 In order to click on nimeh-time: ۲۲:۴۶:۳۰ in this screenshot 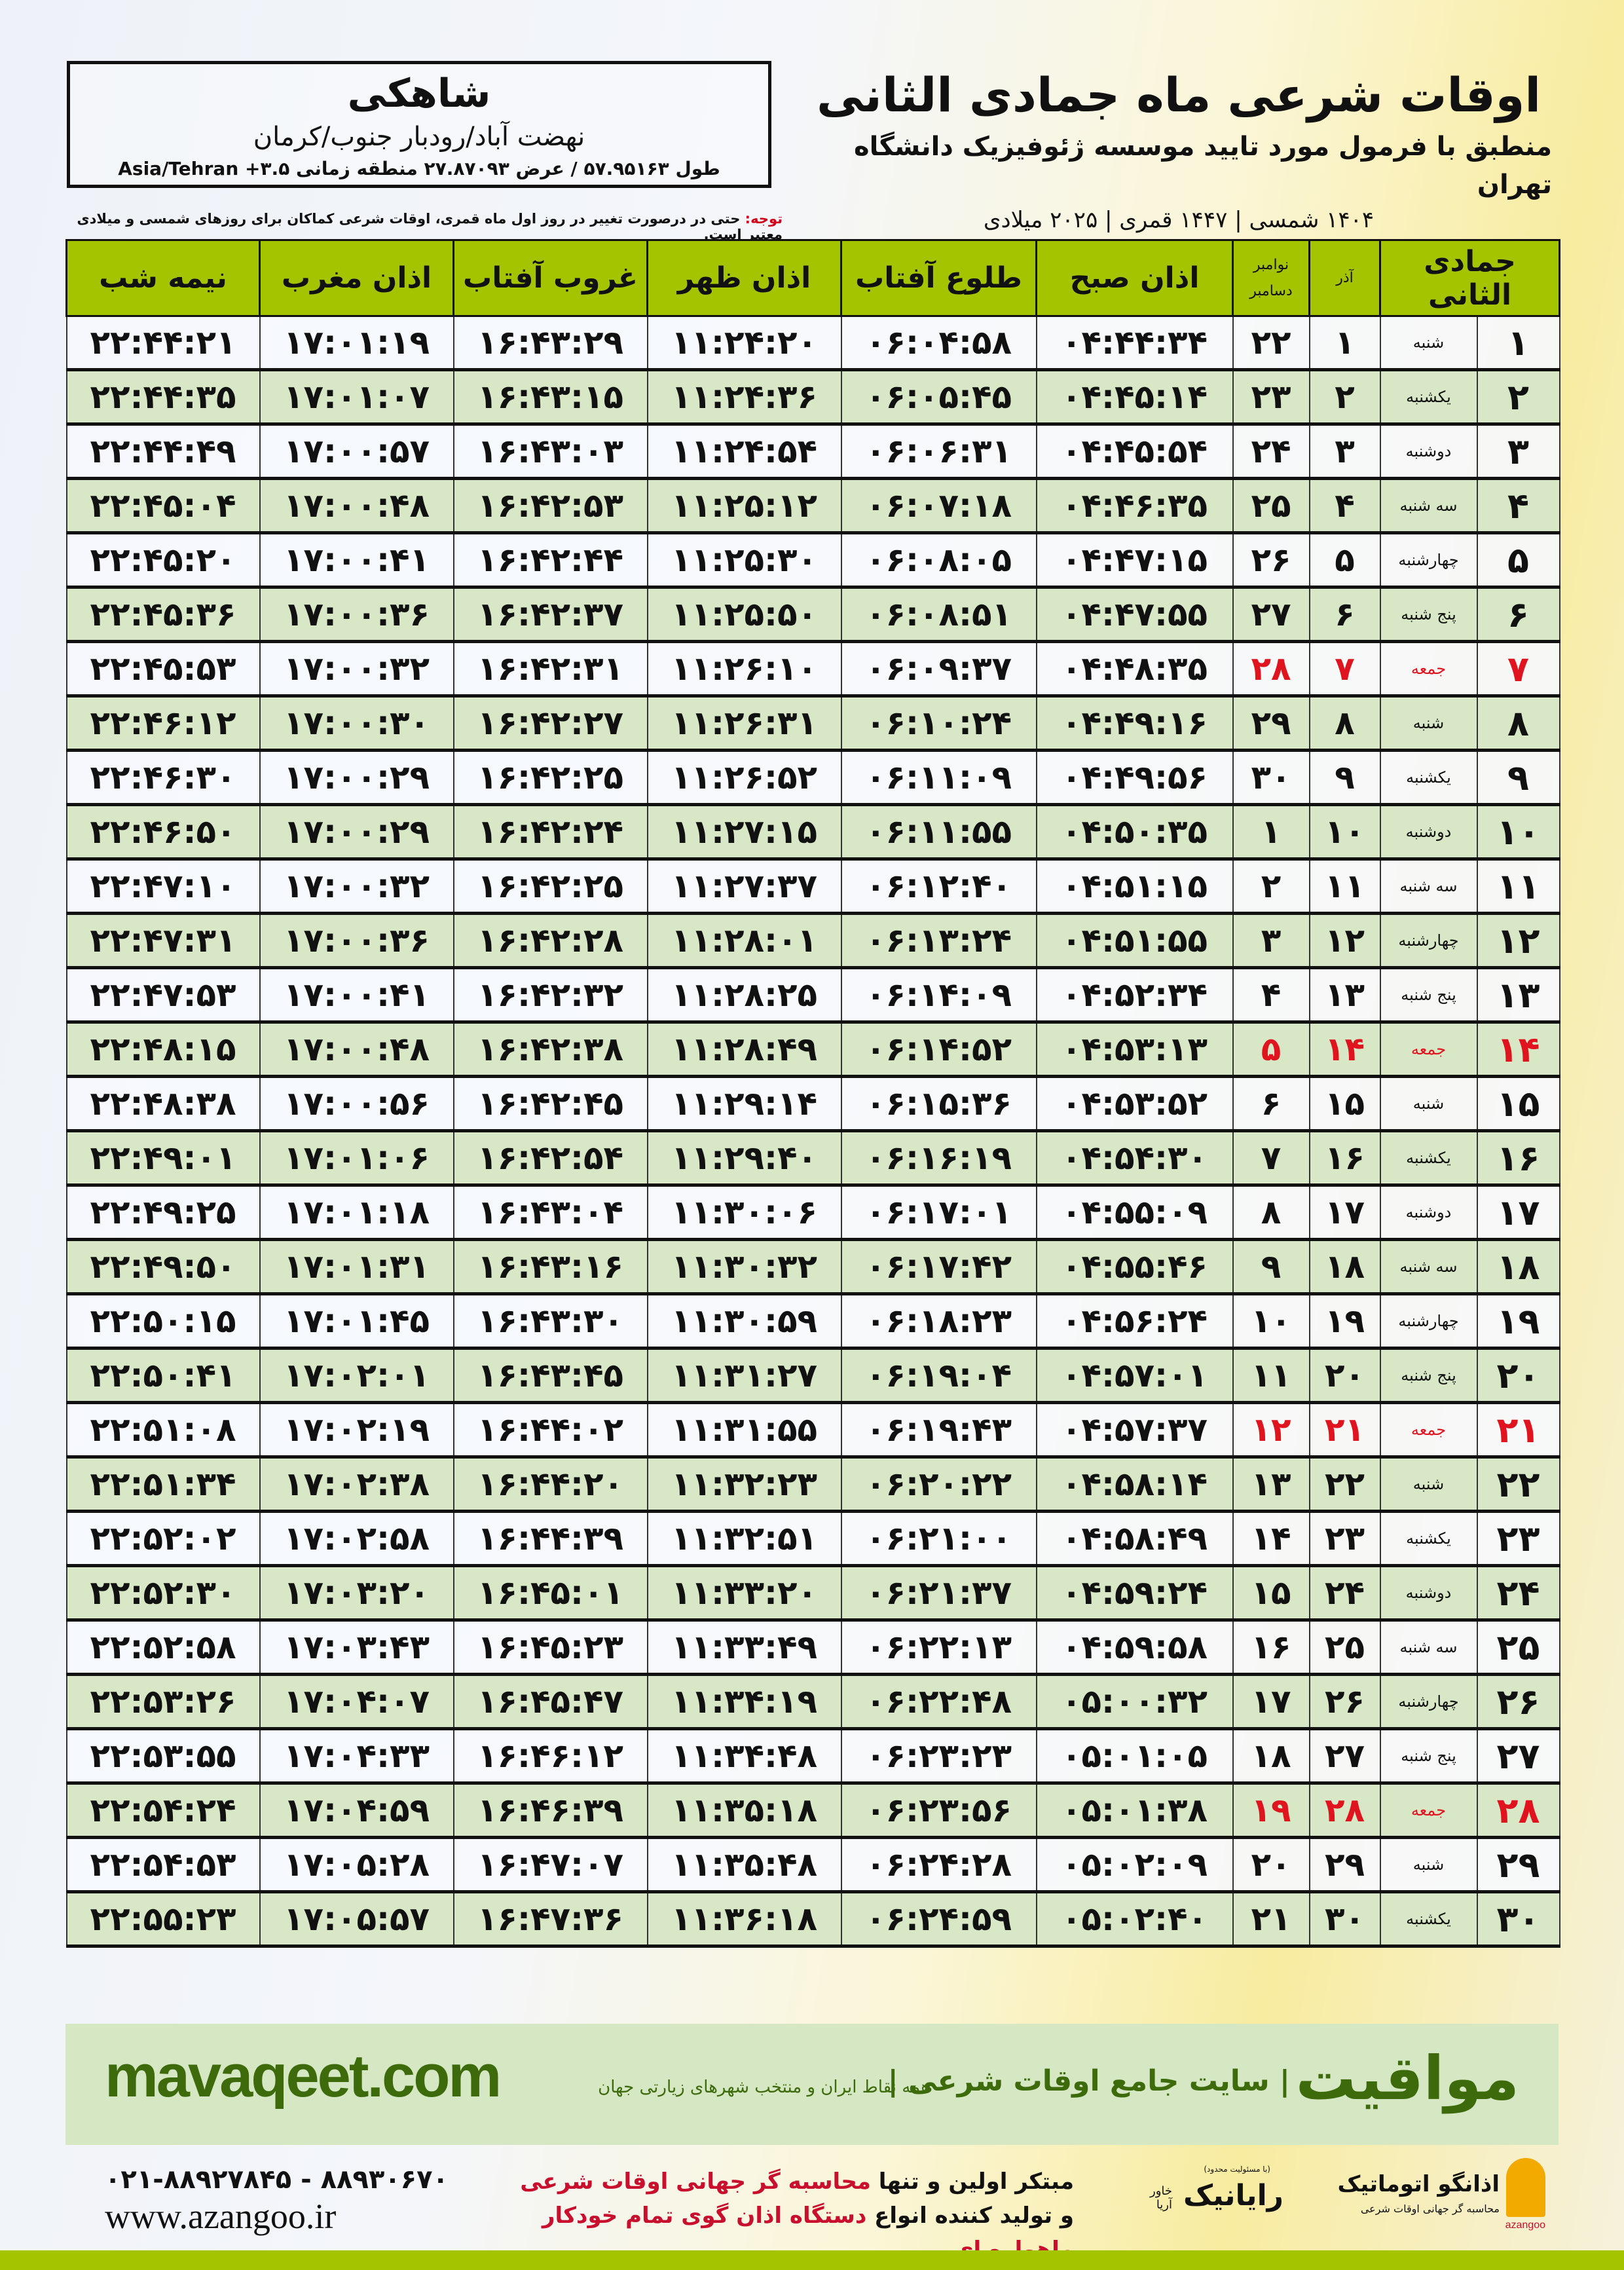, I will do `click(163, 777)`.